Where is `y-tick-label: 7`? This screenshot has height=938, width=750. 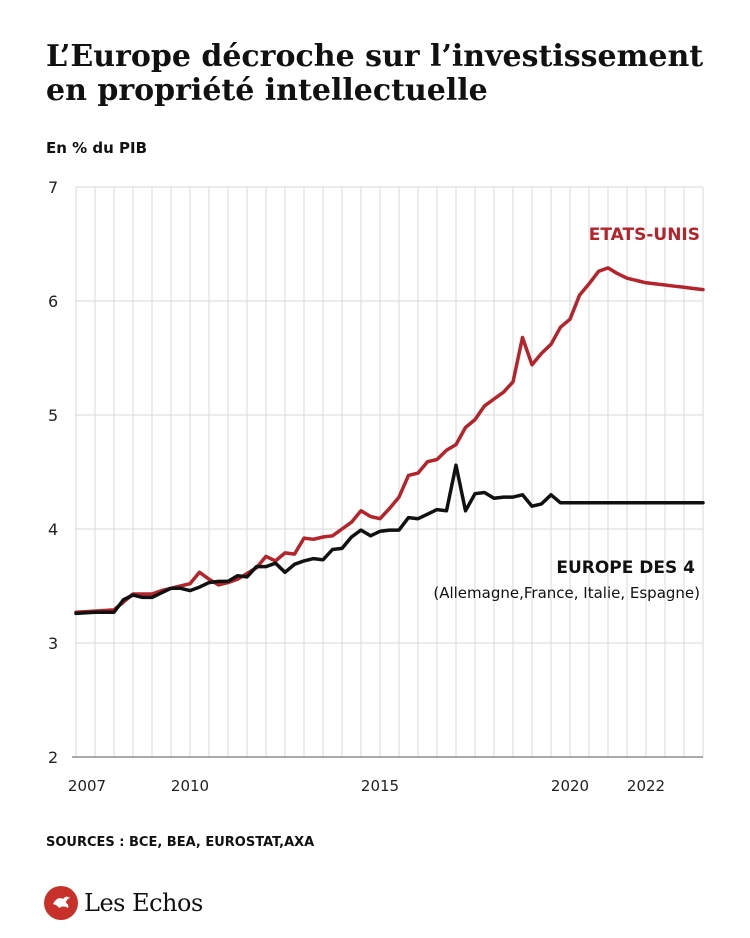 y-tick-label: 7 is located at coordinates (53, 187).